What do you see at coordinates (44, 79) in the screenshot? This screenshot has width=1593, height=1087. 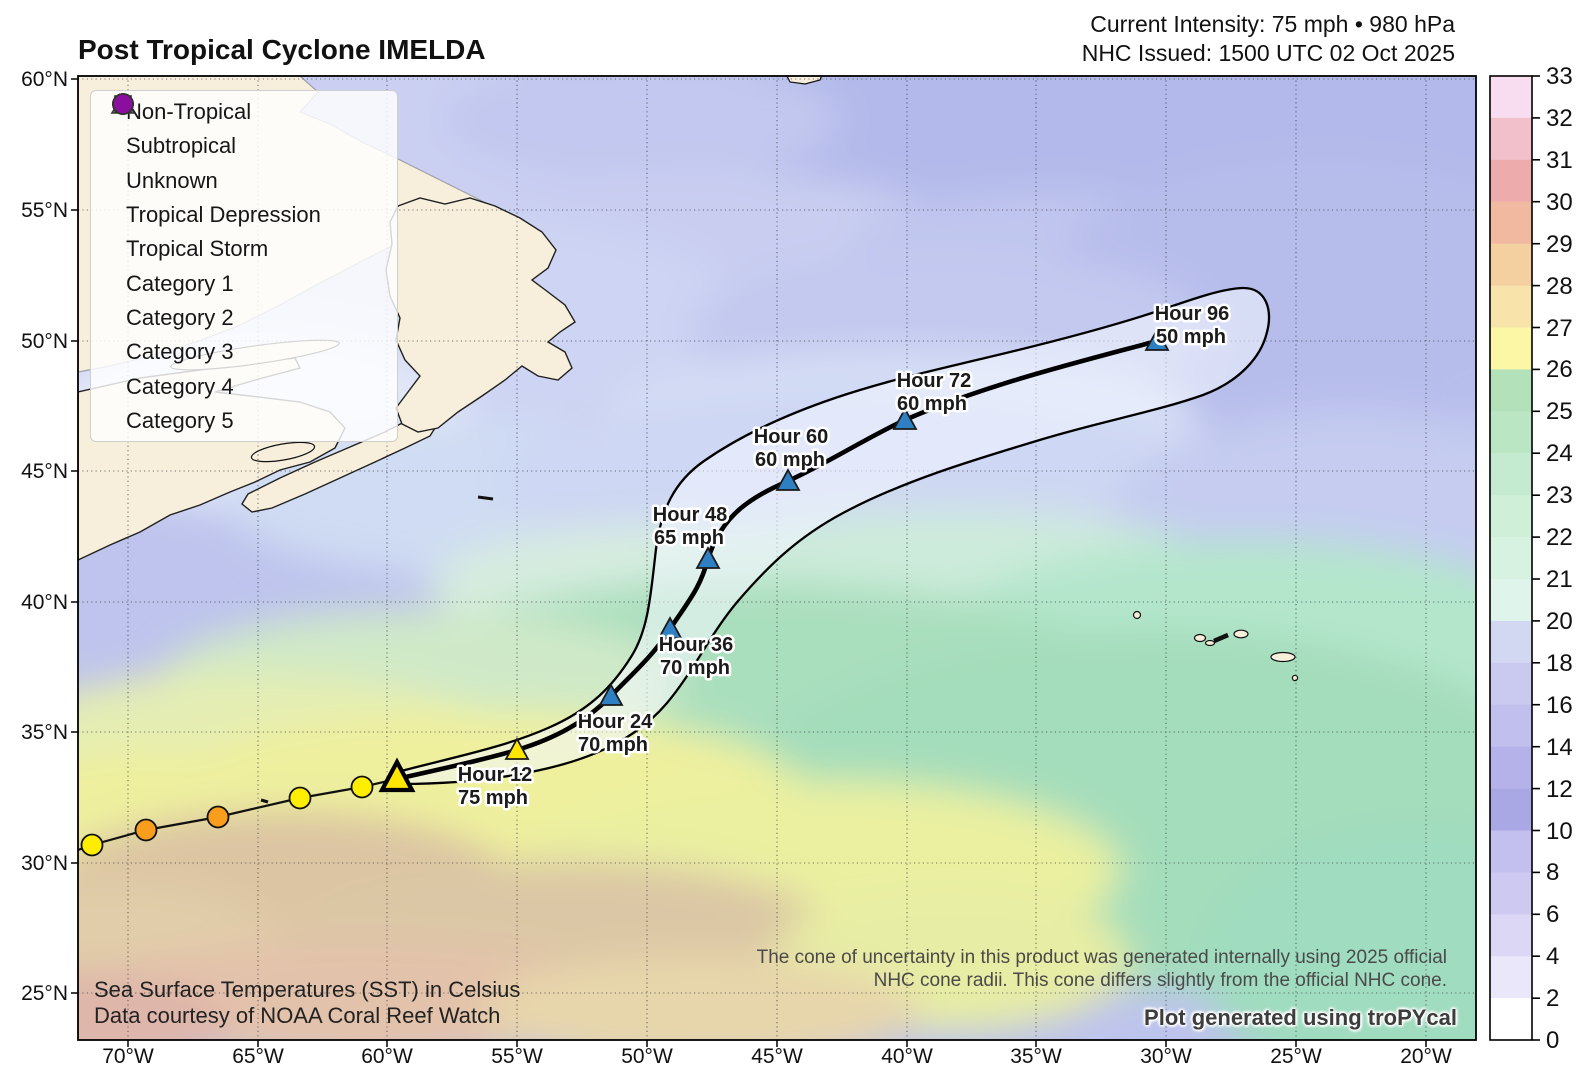 I see `y-axis-label: 60°N` at bounding box center [44, 79].